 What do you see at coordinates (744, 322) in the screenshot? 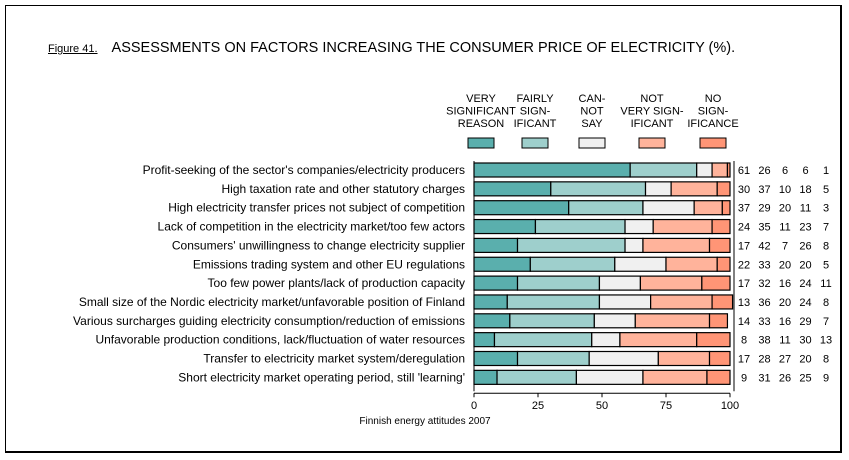
I see `value-label: 14` at bounding box center [744, 322].